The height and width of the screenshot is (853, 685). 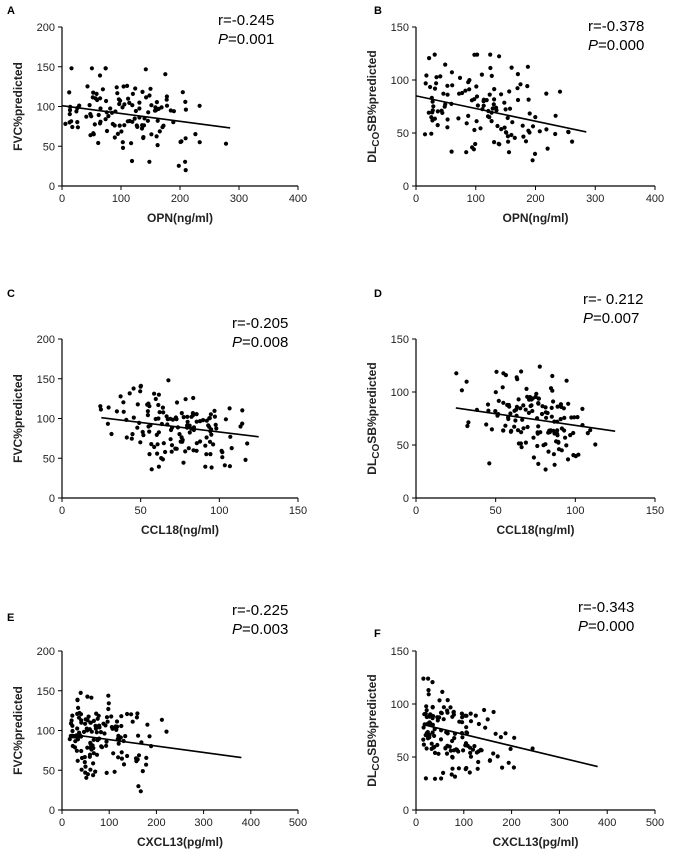 What do you see at coordinates (246, 39) in the screenshot?
I see `p-value: P=0.001` at bounding box center [246, 39].